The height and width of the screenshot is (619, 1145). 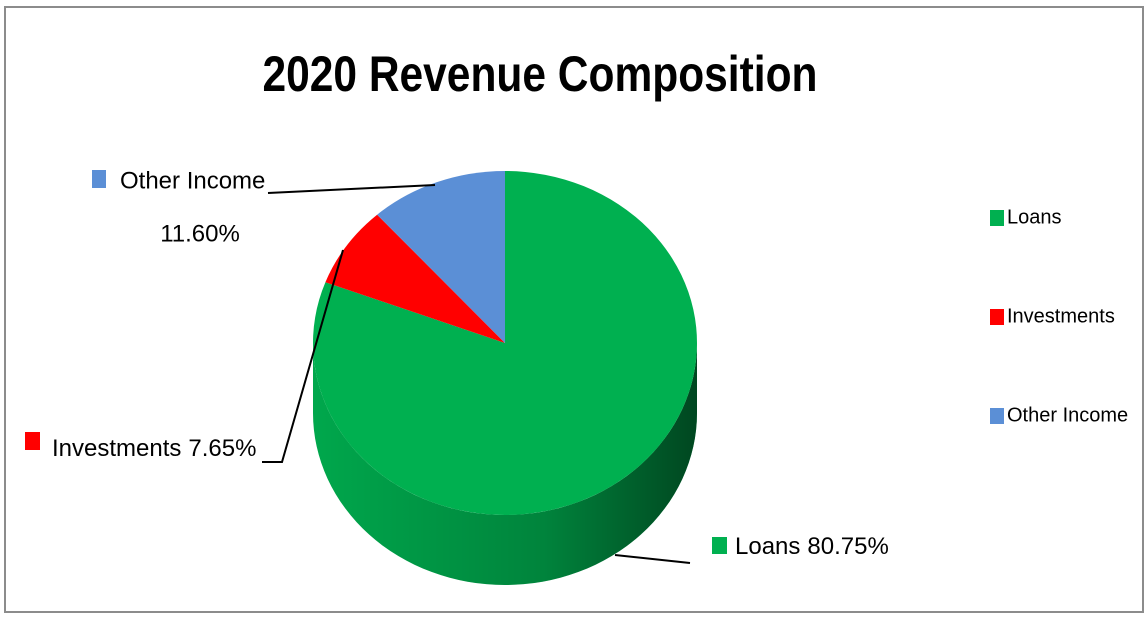 What do you see at coordinates (767, 546) in the screenshot?
I see `data-label-name: Loans` at bounding box center [767, 546].